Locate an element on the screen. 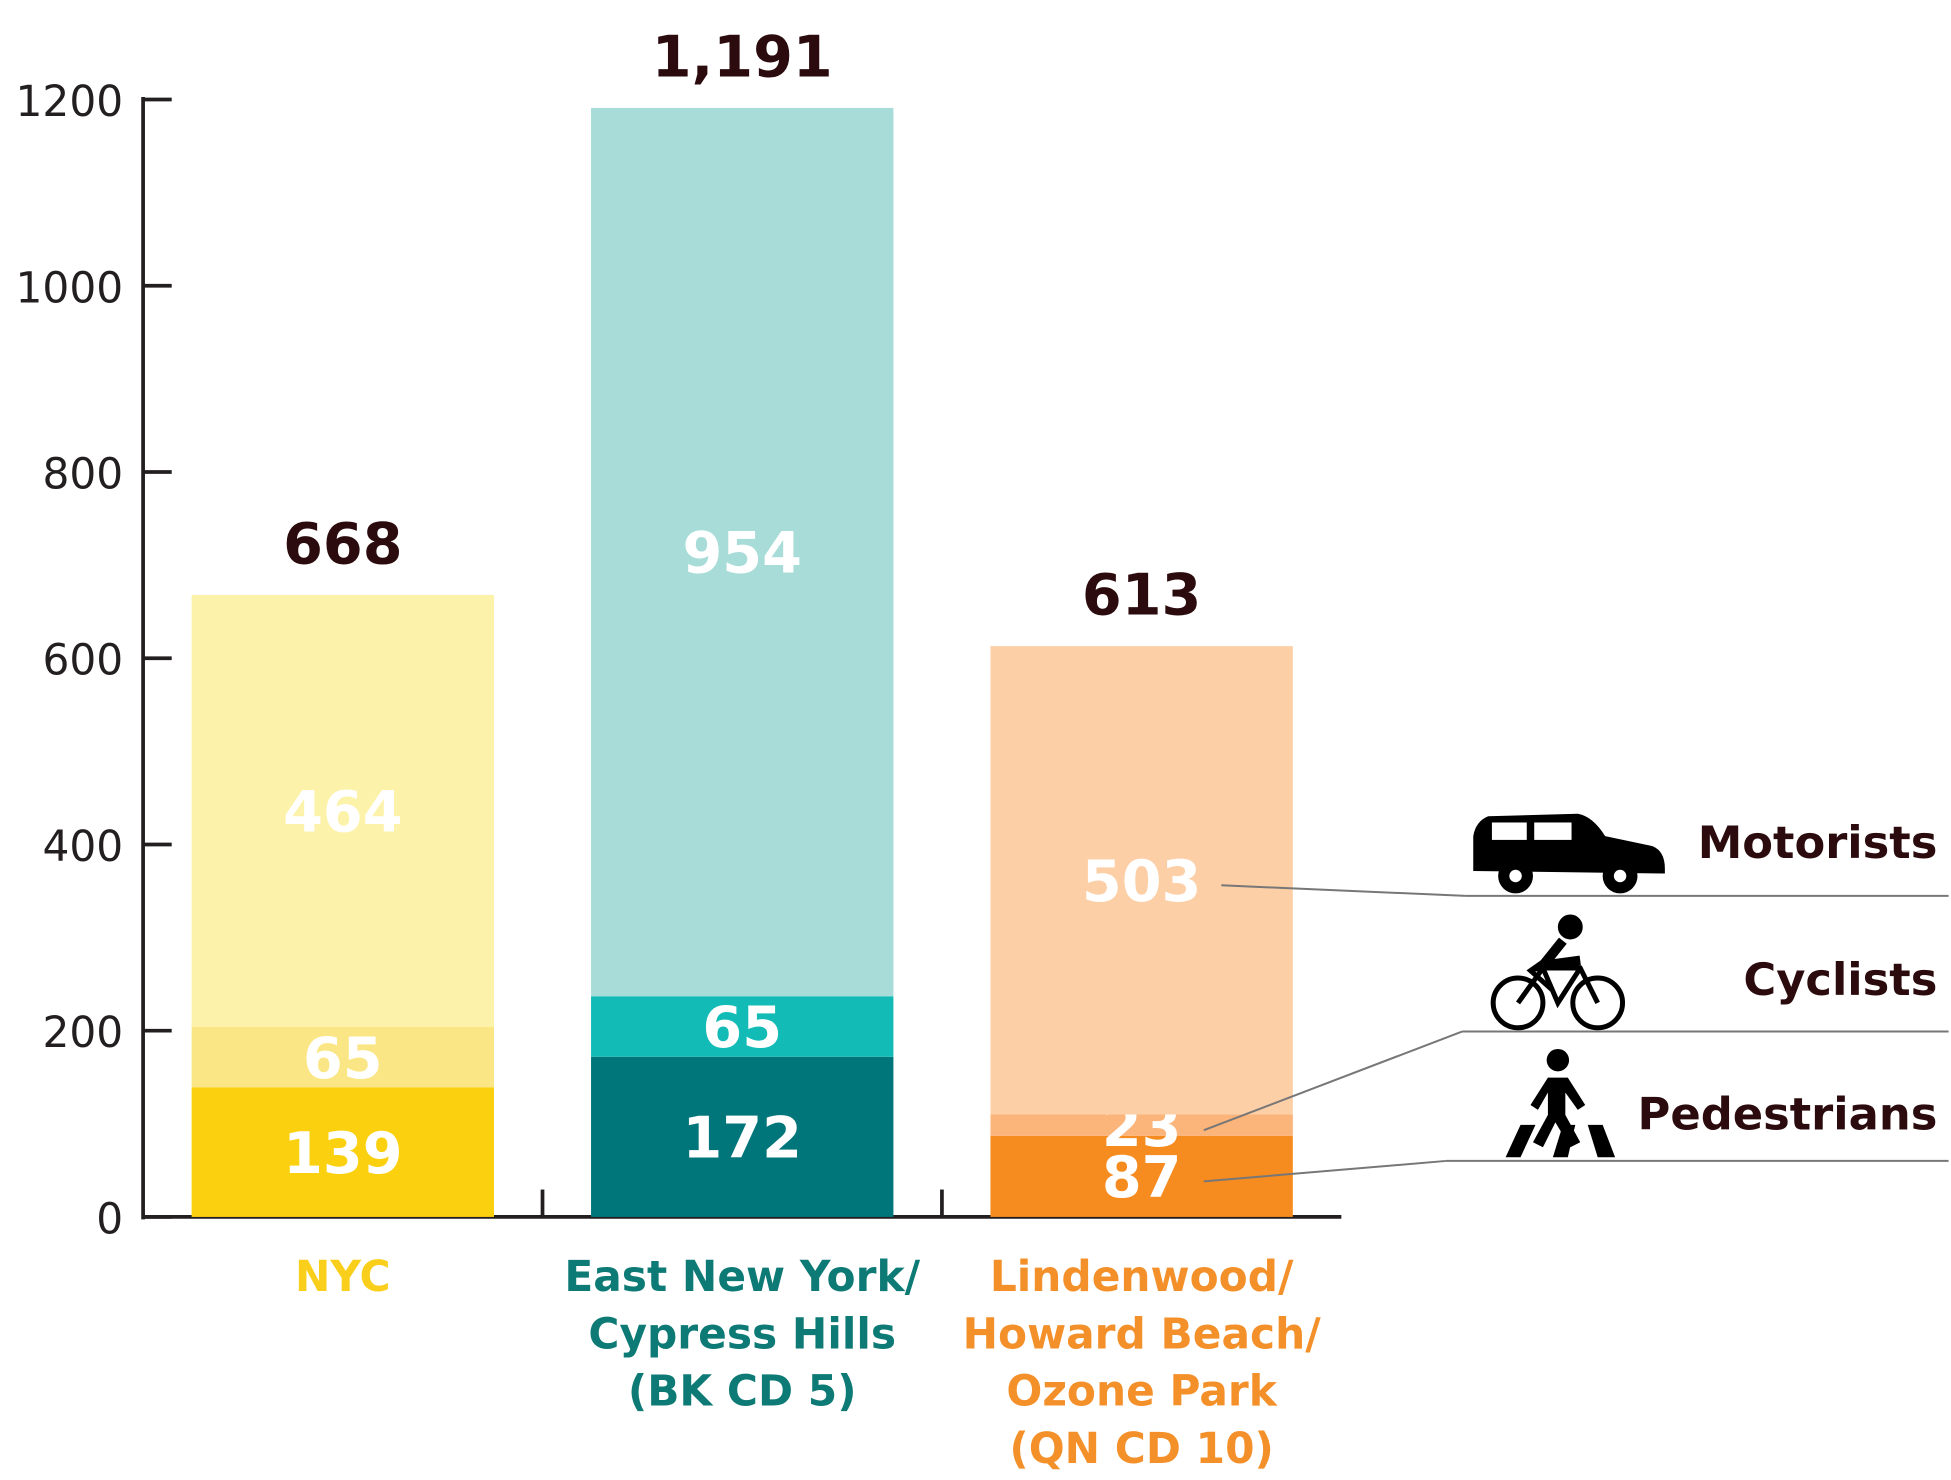  legend-label: Cyclists is located at coordinates (1840, 979).